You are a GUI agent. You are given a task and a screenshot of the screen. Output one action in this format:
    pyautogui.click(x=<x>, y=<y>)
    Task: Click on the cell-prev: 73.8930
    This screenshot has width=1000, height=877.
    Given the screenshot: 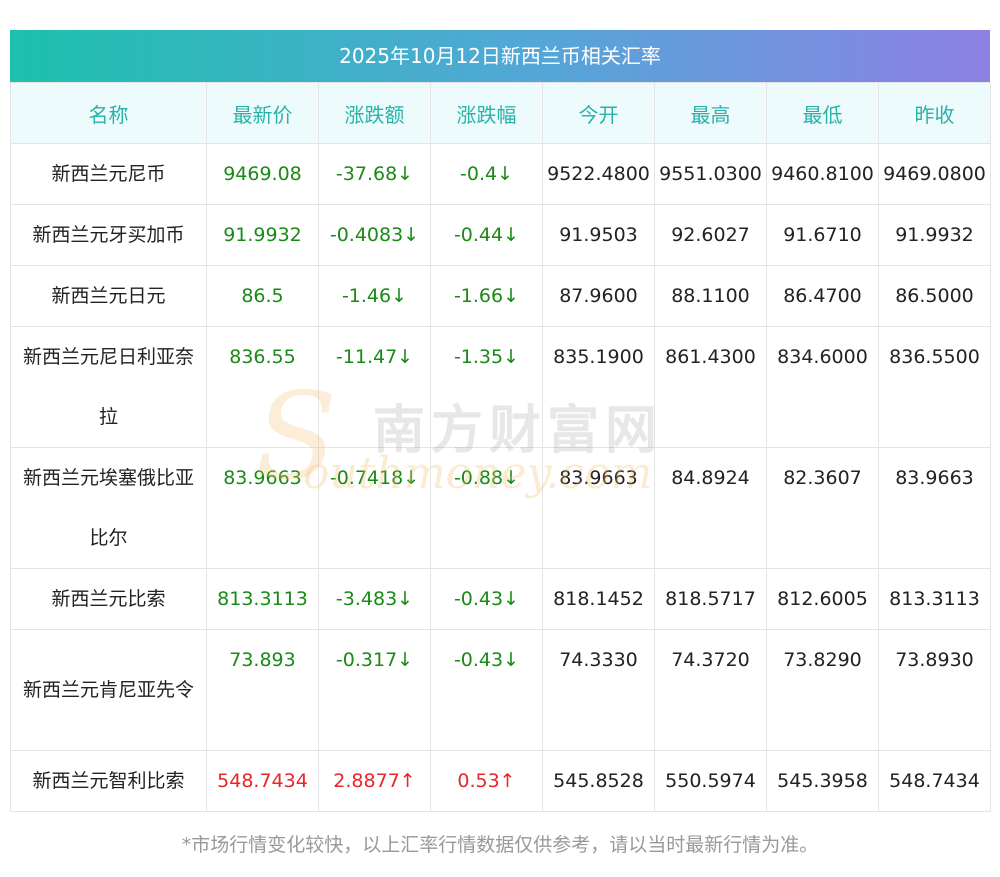 What is the action you would take?
    pyautogui.click(x=934, y=690)
    